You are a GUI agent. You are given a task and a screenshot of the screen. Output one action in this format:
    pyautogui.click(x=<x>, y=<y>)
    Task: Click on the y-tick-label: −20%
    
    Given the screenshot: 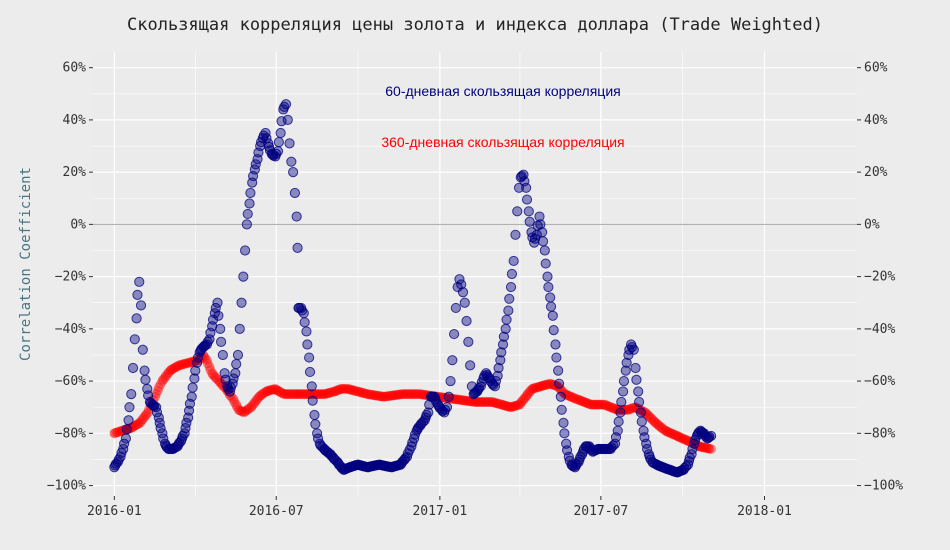 What is the action you would take?
    pyautogui.click(x=70, y=277)
    